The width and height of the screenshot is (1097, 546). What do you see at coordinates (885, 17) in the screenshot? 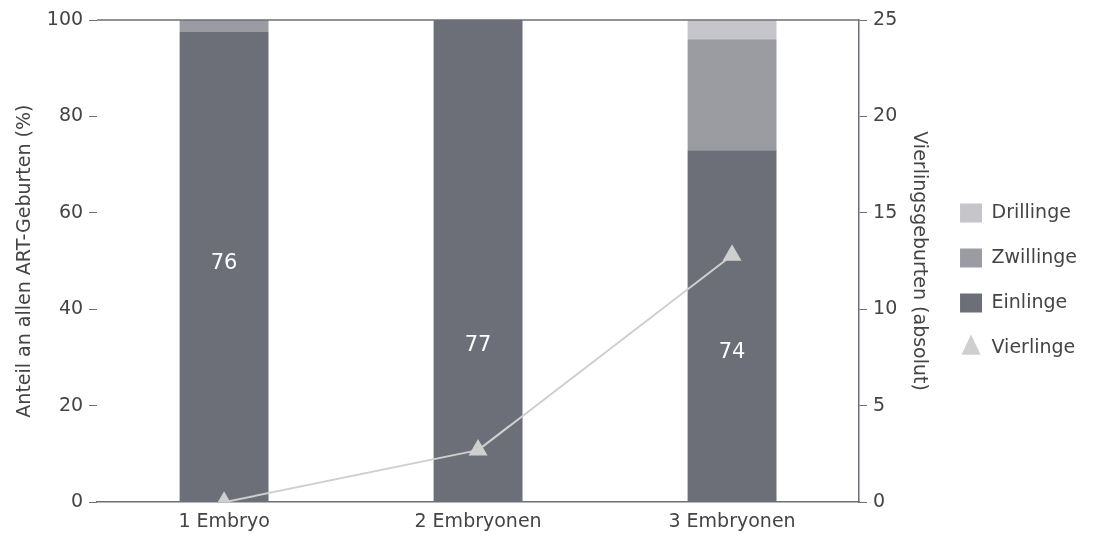
I see `y2-tick-label: 25` at bounding box center [885, 17].